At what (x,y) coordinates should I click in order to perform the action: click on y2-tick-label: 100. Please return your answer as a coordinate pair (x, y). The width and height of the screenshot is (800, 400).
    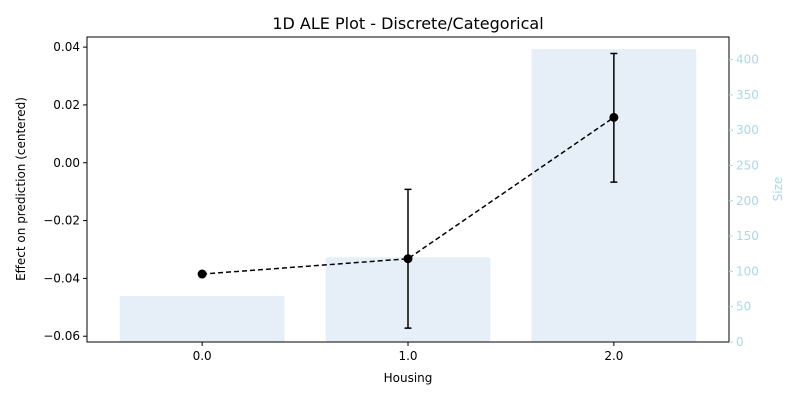
    Looking at the image, I should click on (747, 271).